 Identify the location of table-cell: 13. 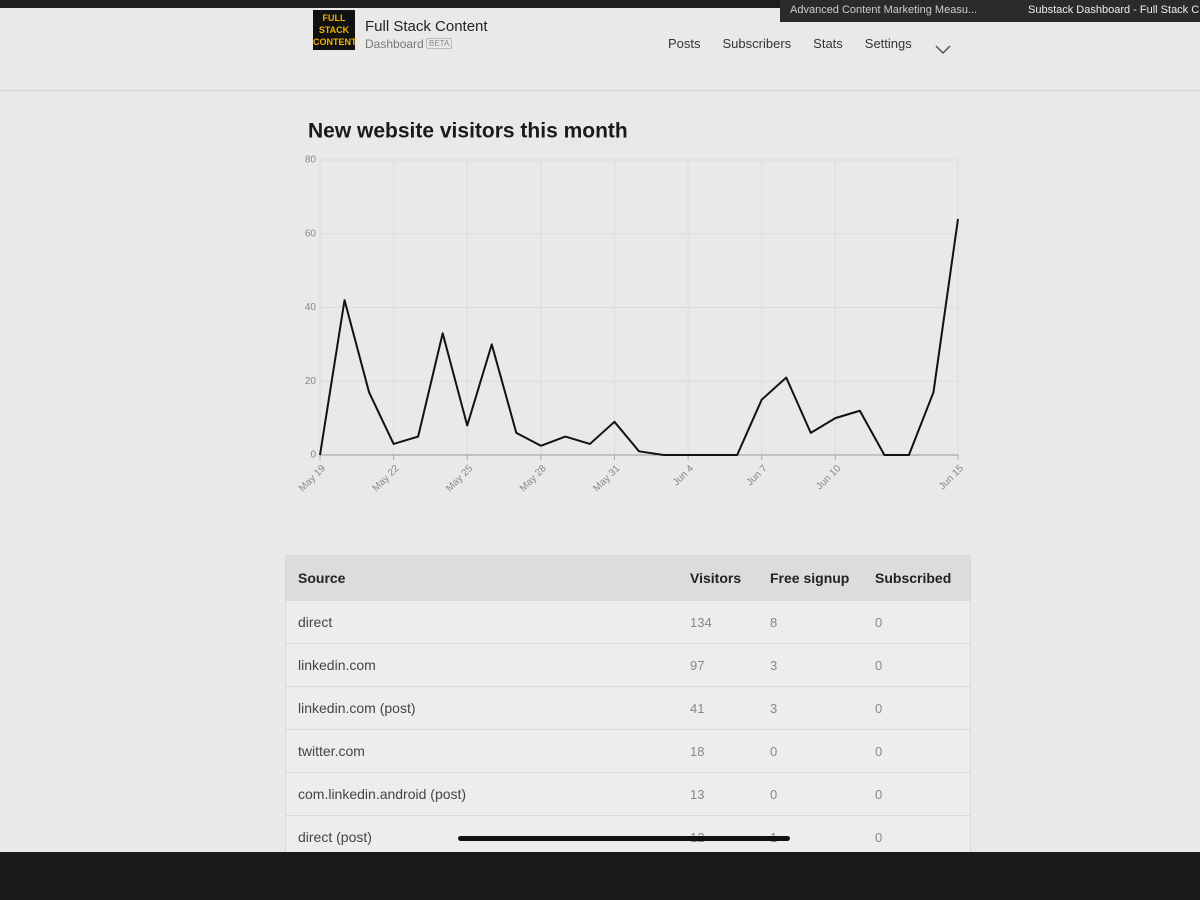
(697, 794).